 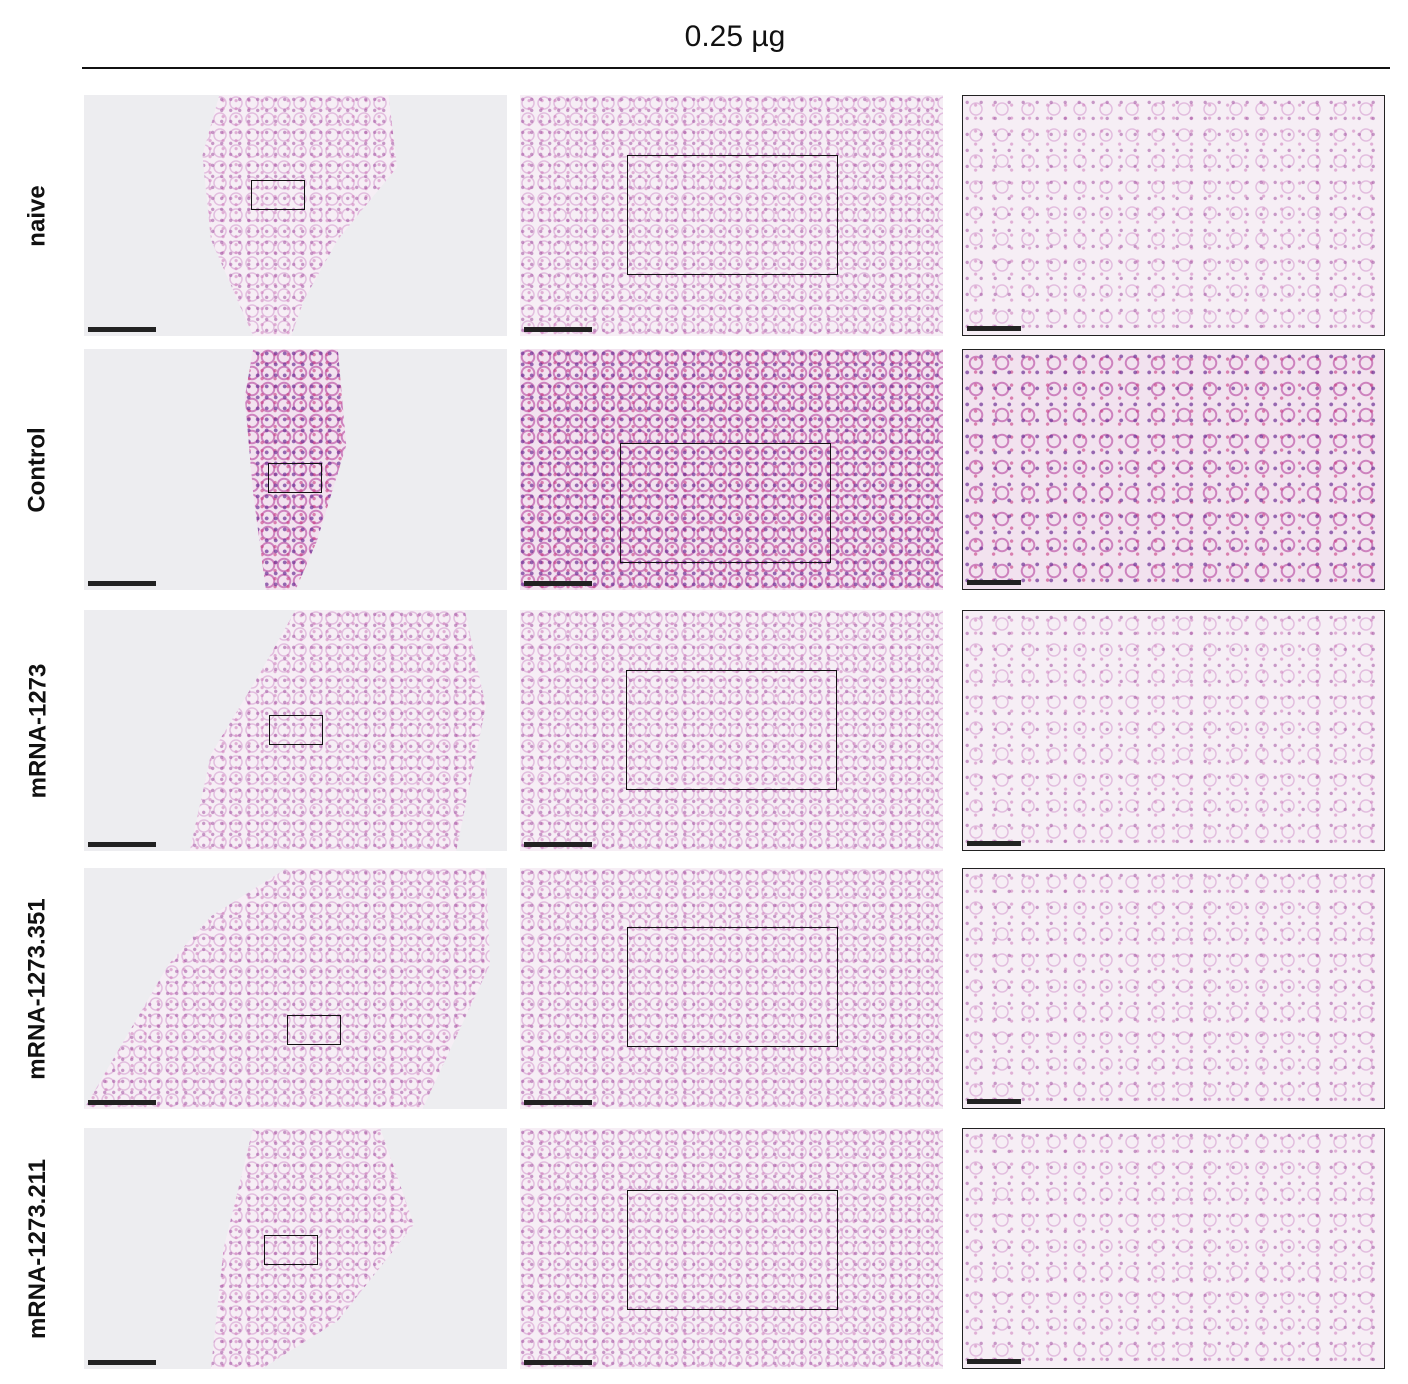 I want to click on row-label-text: mRNA-1273.351, so click(x=37, y=988).